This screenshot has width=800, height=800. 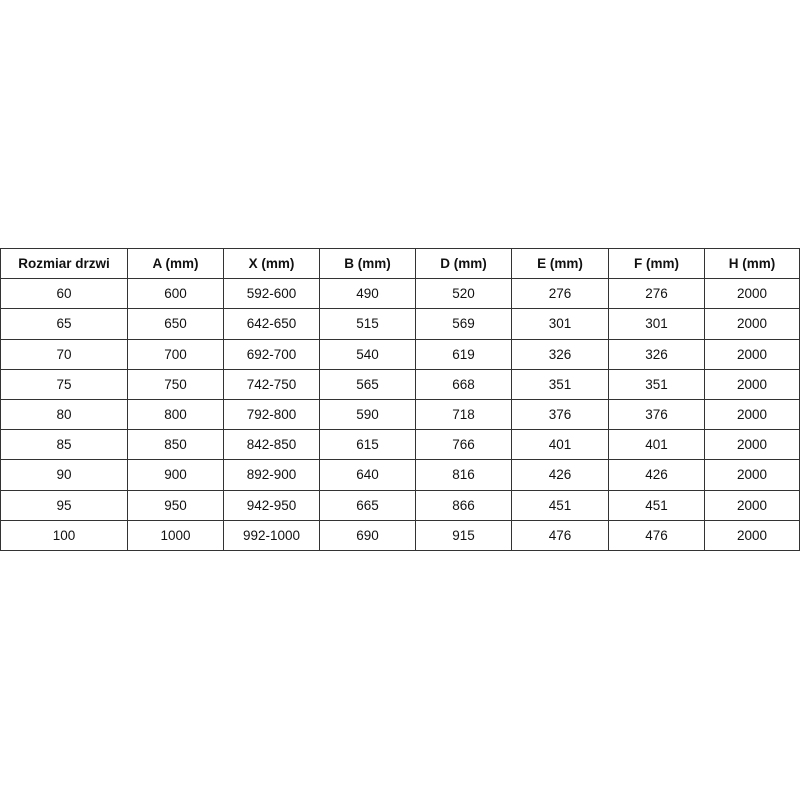 What do you see at coordinates (271, 414) in the screenshot?
I see `table-cell: 792-800` at bounding box center [271, 414].